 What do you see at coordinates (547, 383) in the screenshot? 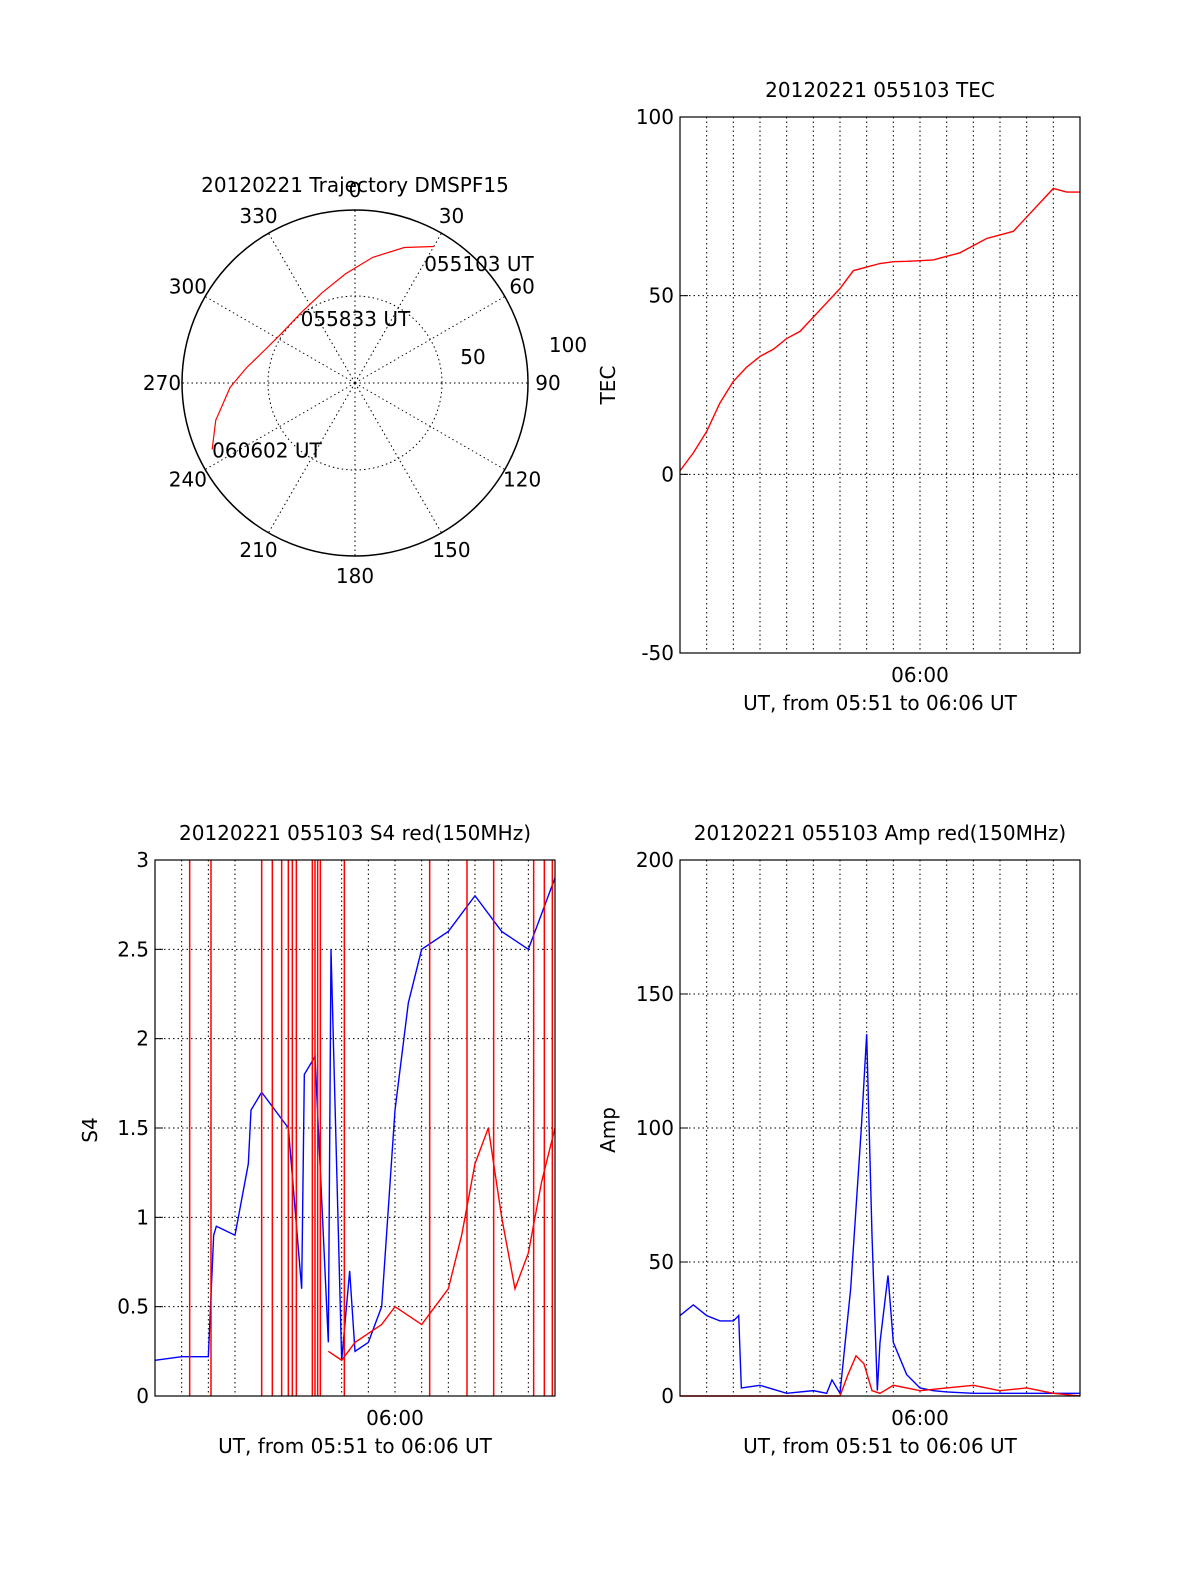
I see `azimuth-label: 90` at bounding box center [547, 383].